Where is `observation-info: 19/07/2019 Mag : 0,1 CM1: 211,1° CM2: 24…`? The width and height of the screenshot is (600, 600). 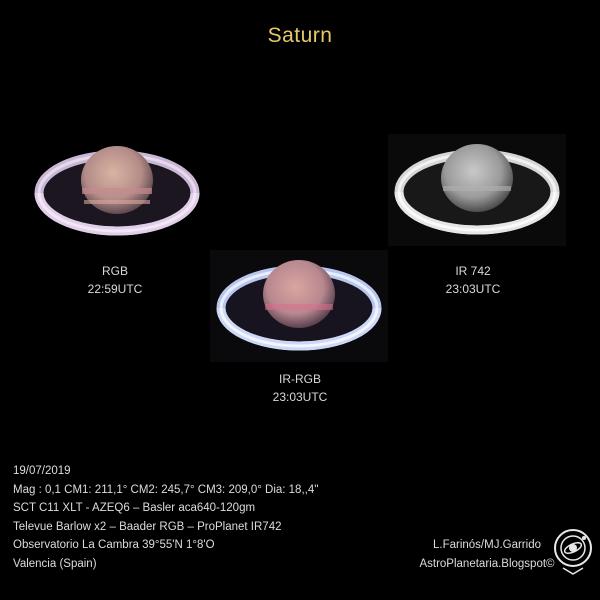 observation-info: 19/07/2019 Mag : 0,1 CM1: 211,1° CM2: 24… is located at coordinates (166, 517).